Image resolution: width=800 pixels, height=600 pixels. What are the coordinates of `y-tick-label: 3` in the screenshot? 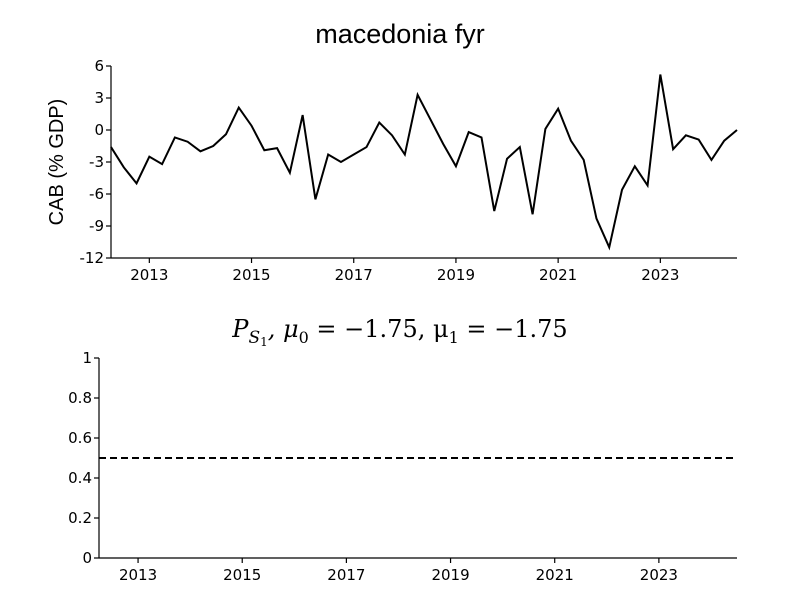 It's located at (99, 98).